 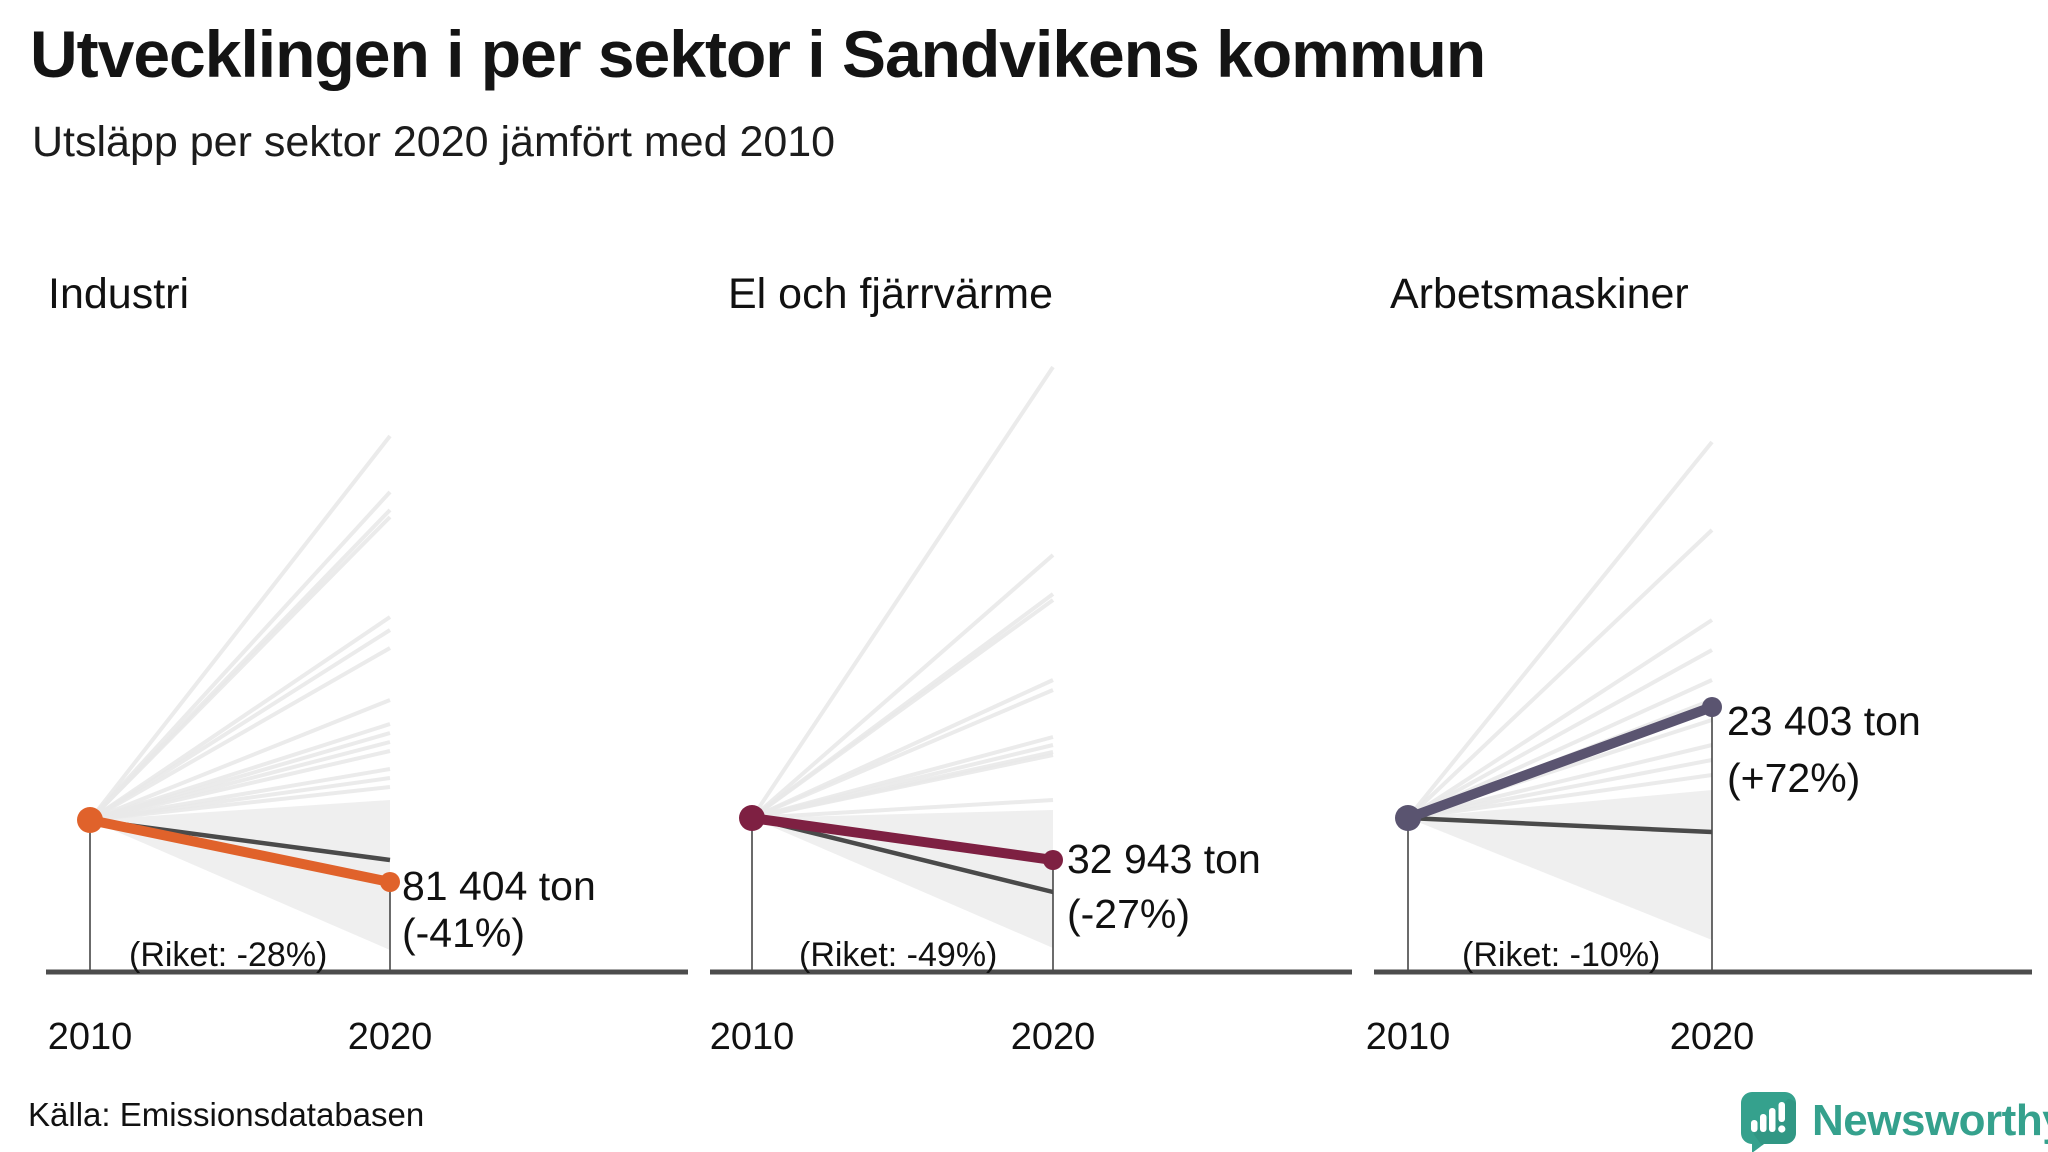 I want to click on chart-title-industri: Industri, so click(x=119, y=294).